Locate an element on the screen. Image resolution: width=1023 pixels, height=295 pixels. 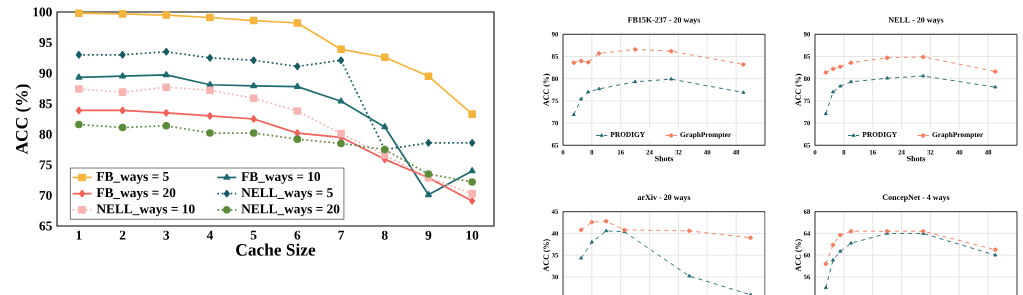
y-tick-label: 100 is located at coordinates (42, 12).